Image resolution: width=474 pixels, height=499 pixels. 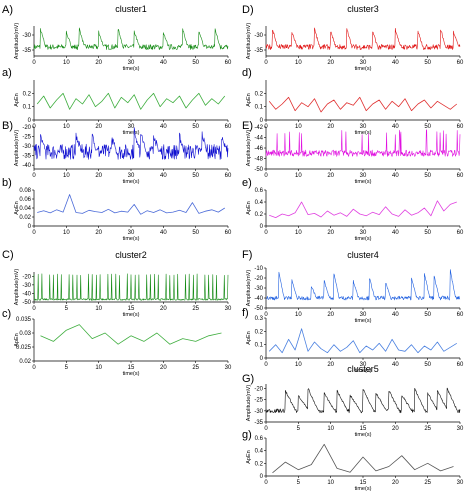 I want to click on x-tick-label-a: 30, so click(x=131, y=127).